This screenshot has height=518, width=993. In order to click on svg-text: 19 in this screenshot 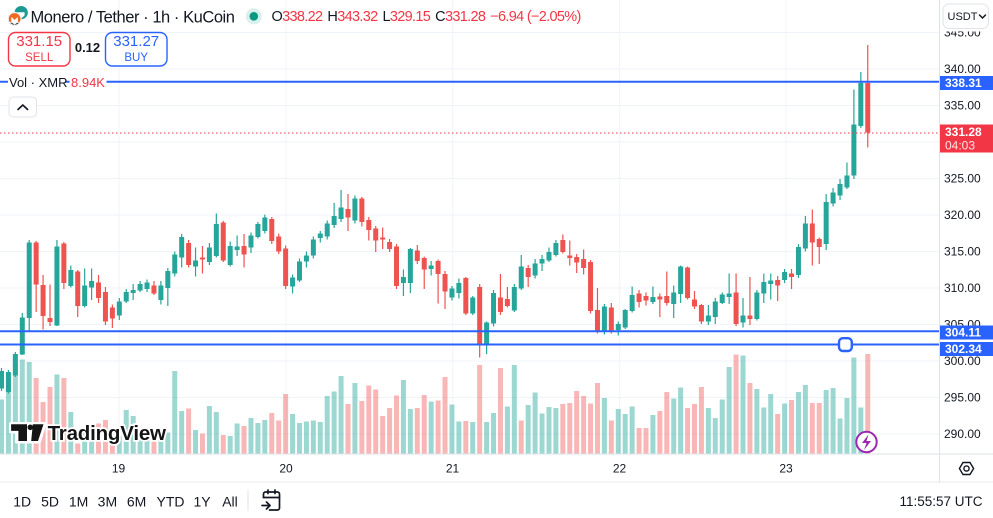, I will do `click(119, 469)`.